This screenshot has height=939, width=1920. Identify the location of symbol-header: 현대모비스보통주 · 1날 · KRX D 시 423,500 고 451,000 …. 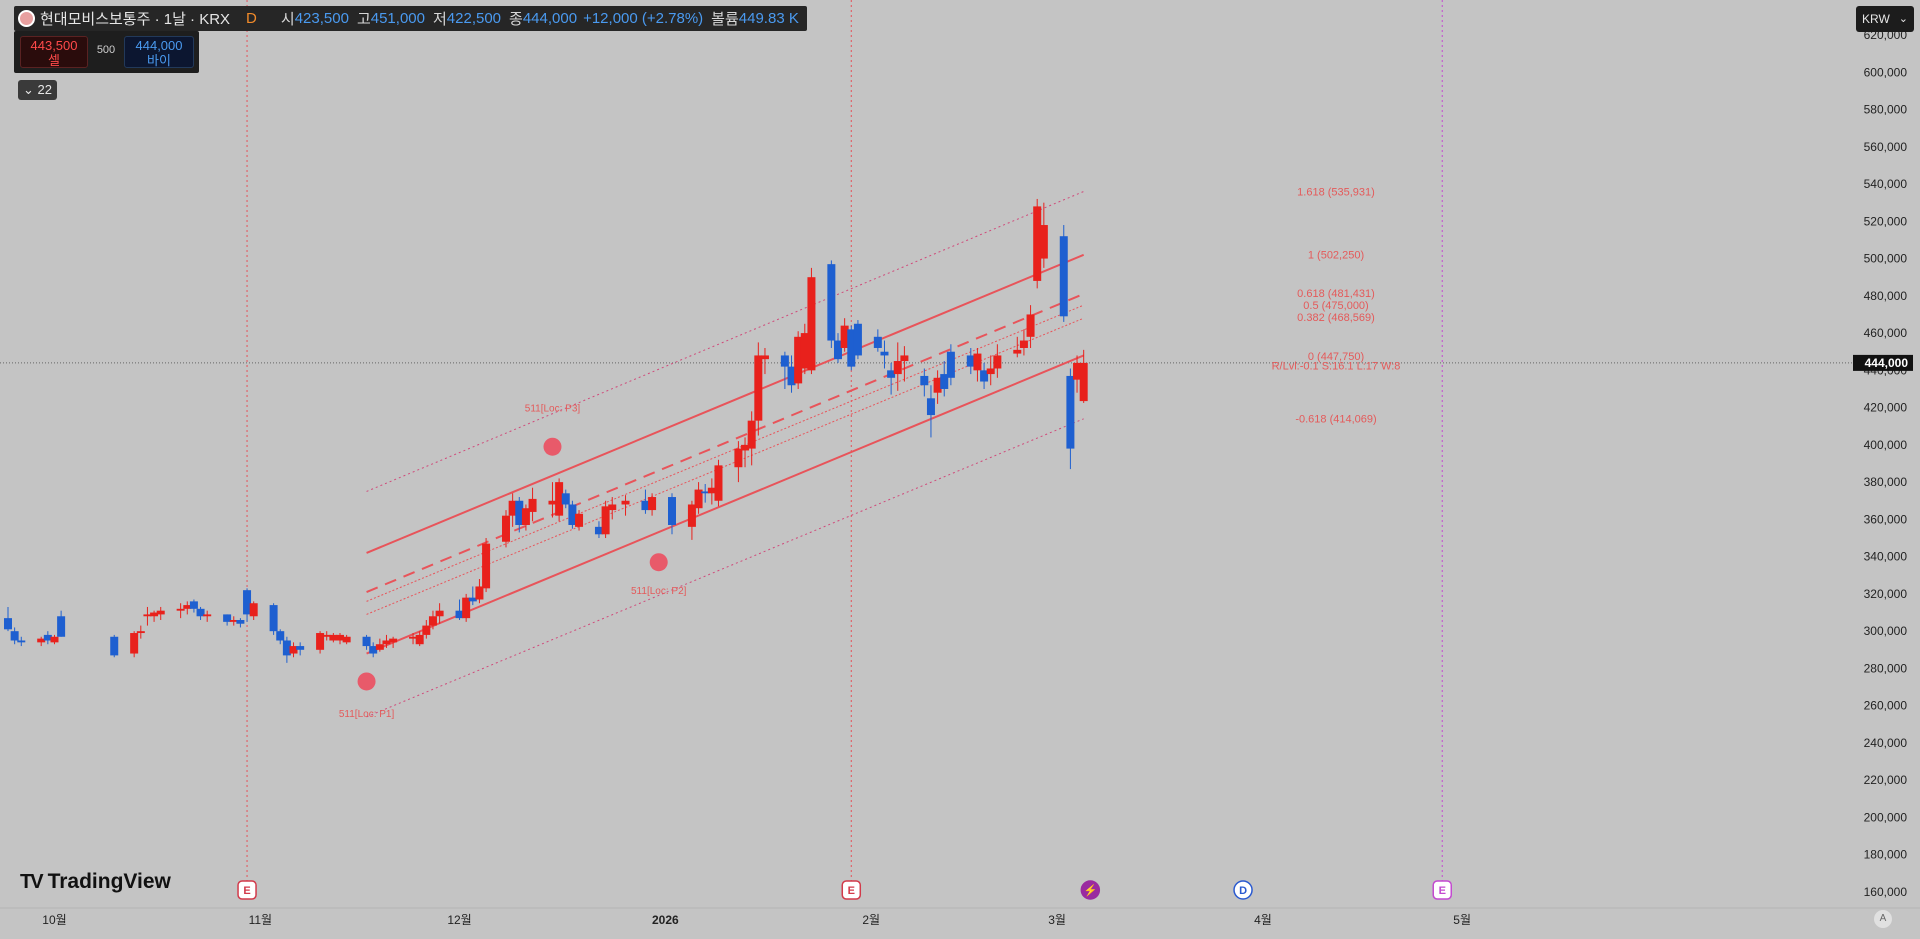
(410, 18).